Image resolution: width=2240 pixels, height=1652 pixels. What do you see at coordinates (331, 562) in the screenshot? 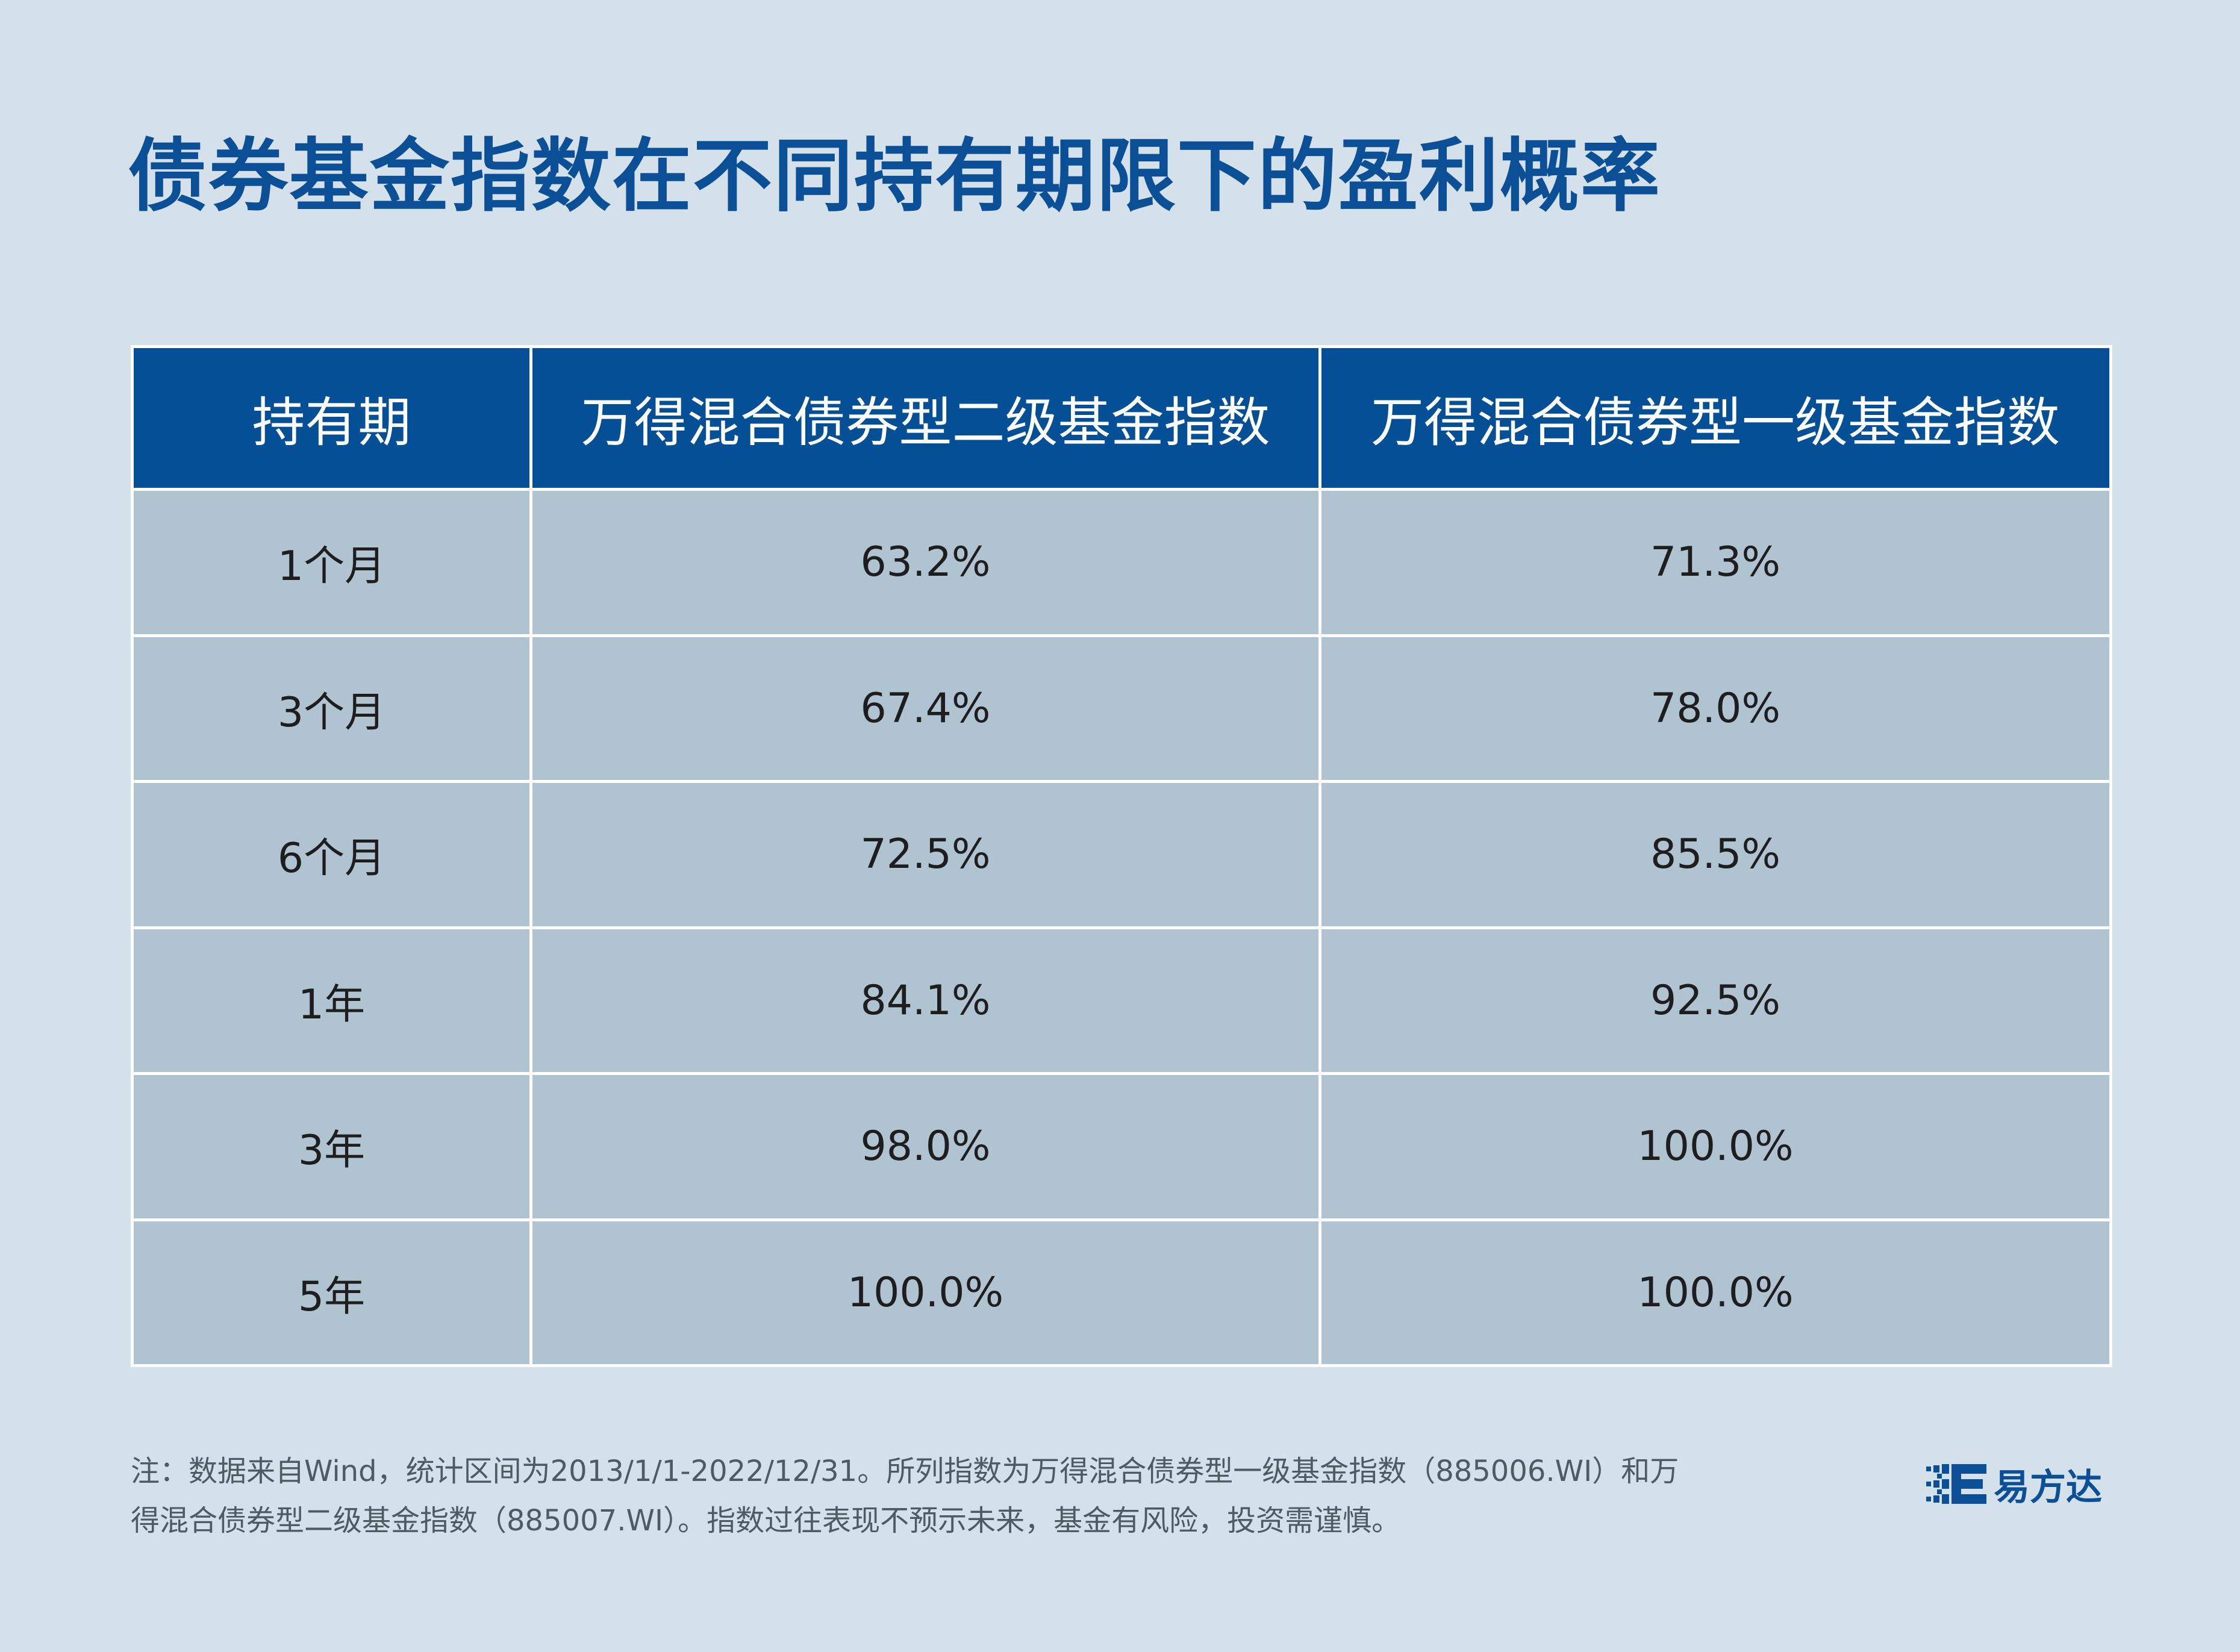
I see `cell-period: 1个月` at bounding box center [331, 562].